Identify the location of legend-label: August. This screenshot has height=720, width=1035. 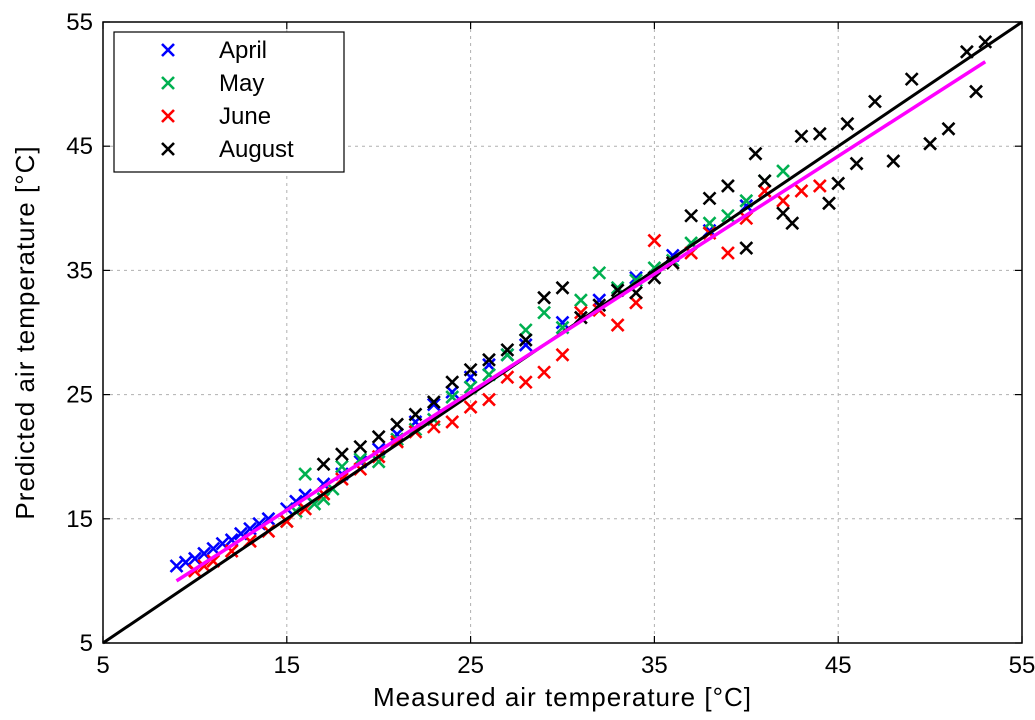
(256, 149).